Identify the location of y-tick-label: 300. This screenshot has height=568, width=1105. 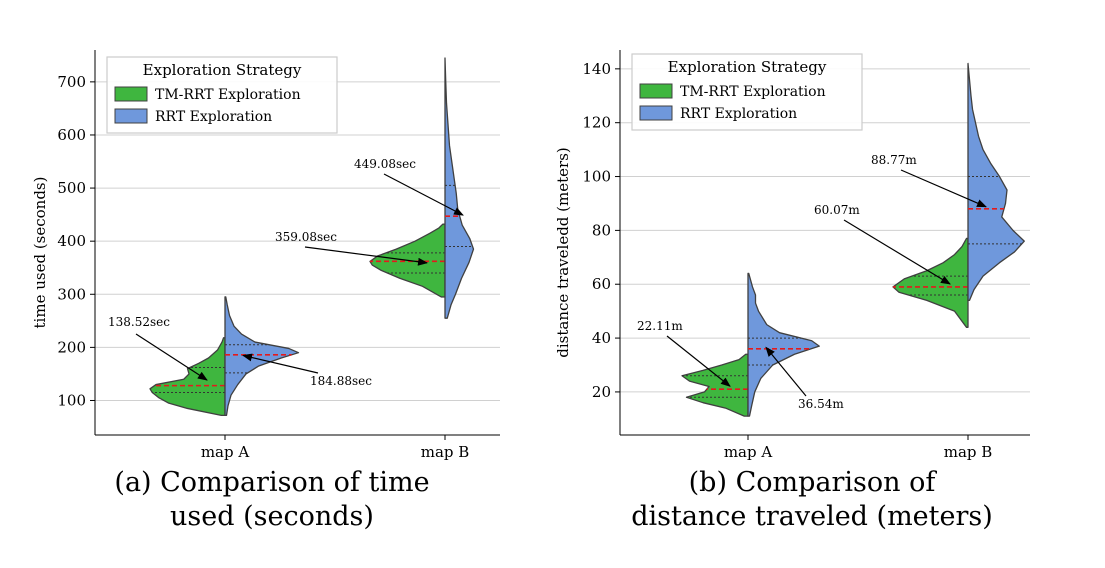
(71, 294).